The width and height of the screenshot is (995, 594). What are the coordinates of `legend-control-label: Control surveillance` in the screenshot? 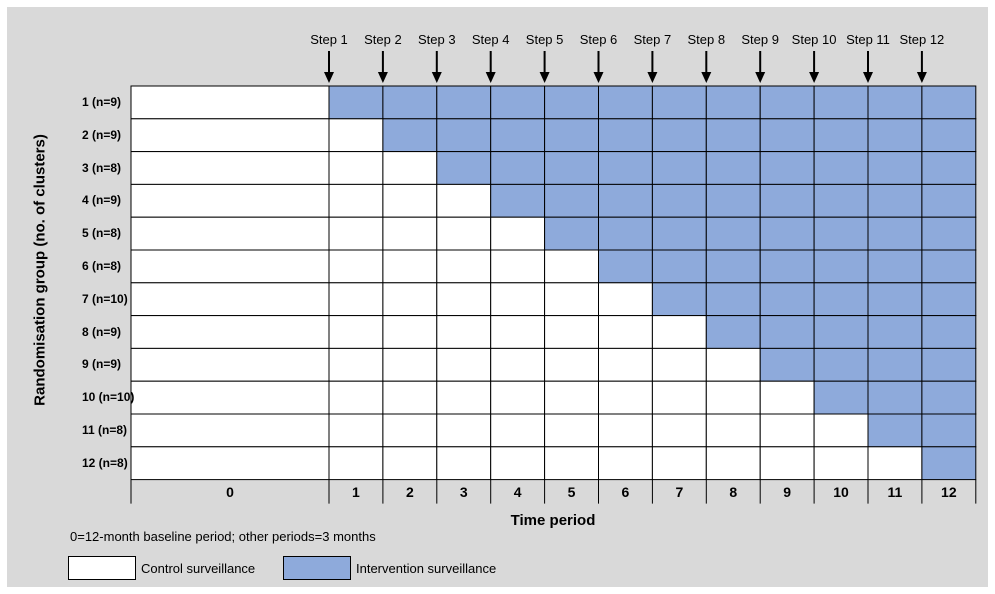 It's located at (198, 568).